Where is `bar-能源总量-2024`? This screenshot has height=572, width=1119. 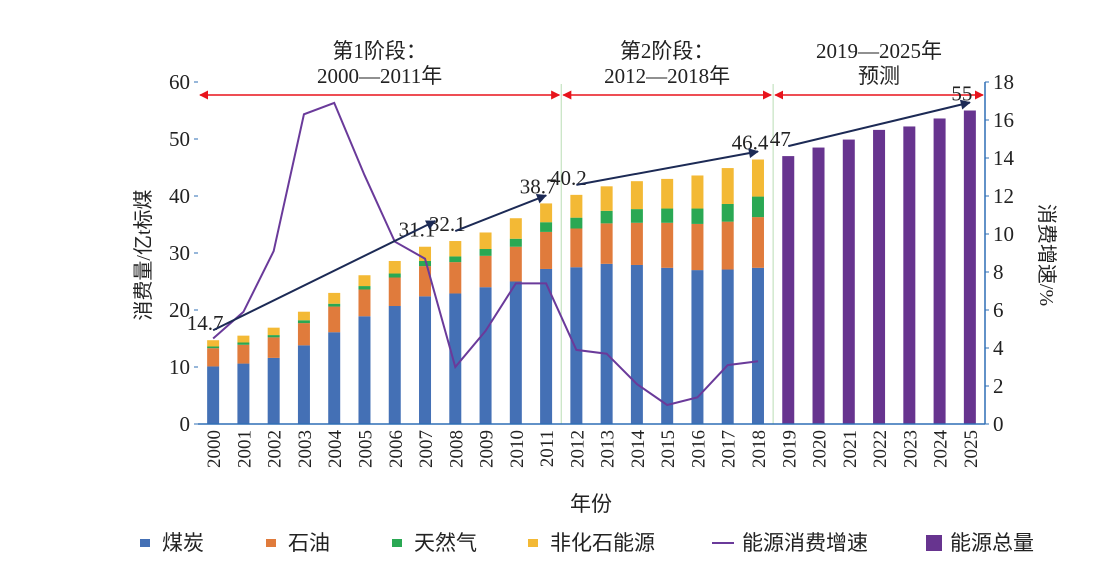
bar-能源总量-2024 is located at coordinates (939, 271).